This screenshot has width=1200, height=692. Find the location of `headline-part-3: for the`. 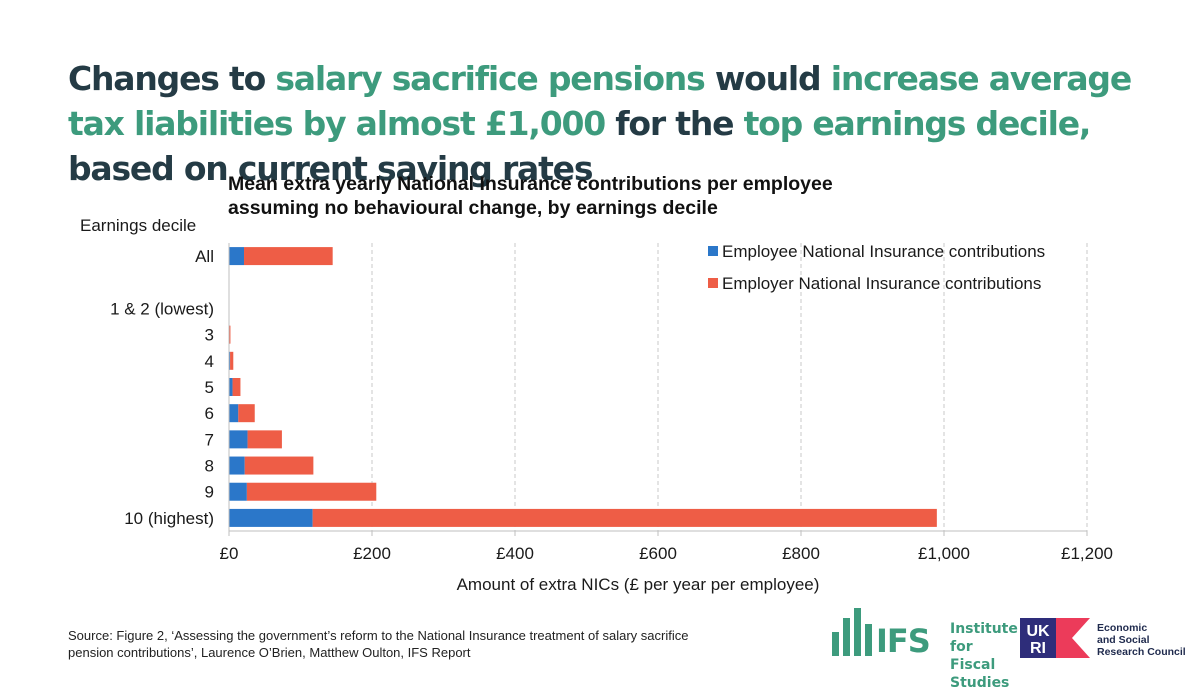

headline-part-3: for the is located at coordinates (674, 123).